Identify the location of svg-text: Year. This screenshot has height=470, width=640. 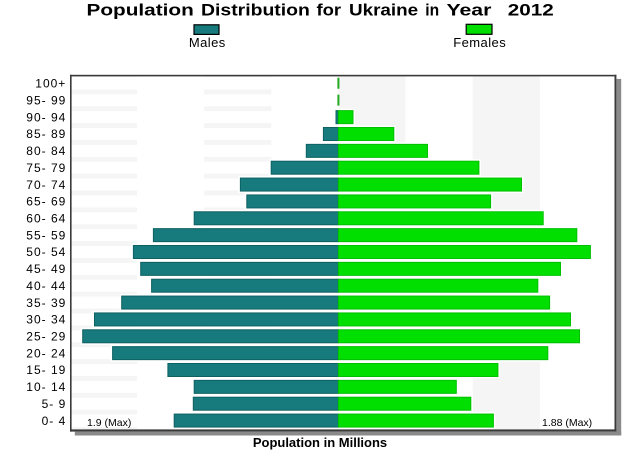
(469, 11).